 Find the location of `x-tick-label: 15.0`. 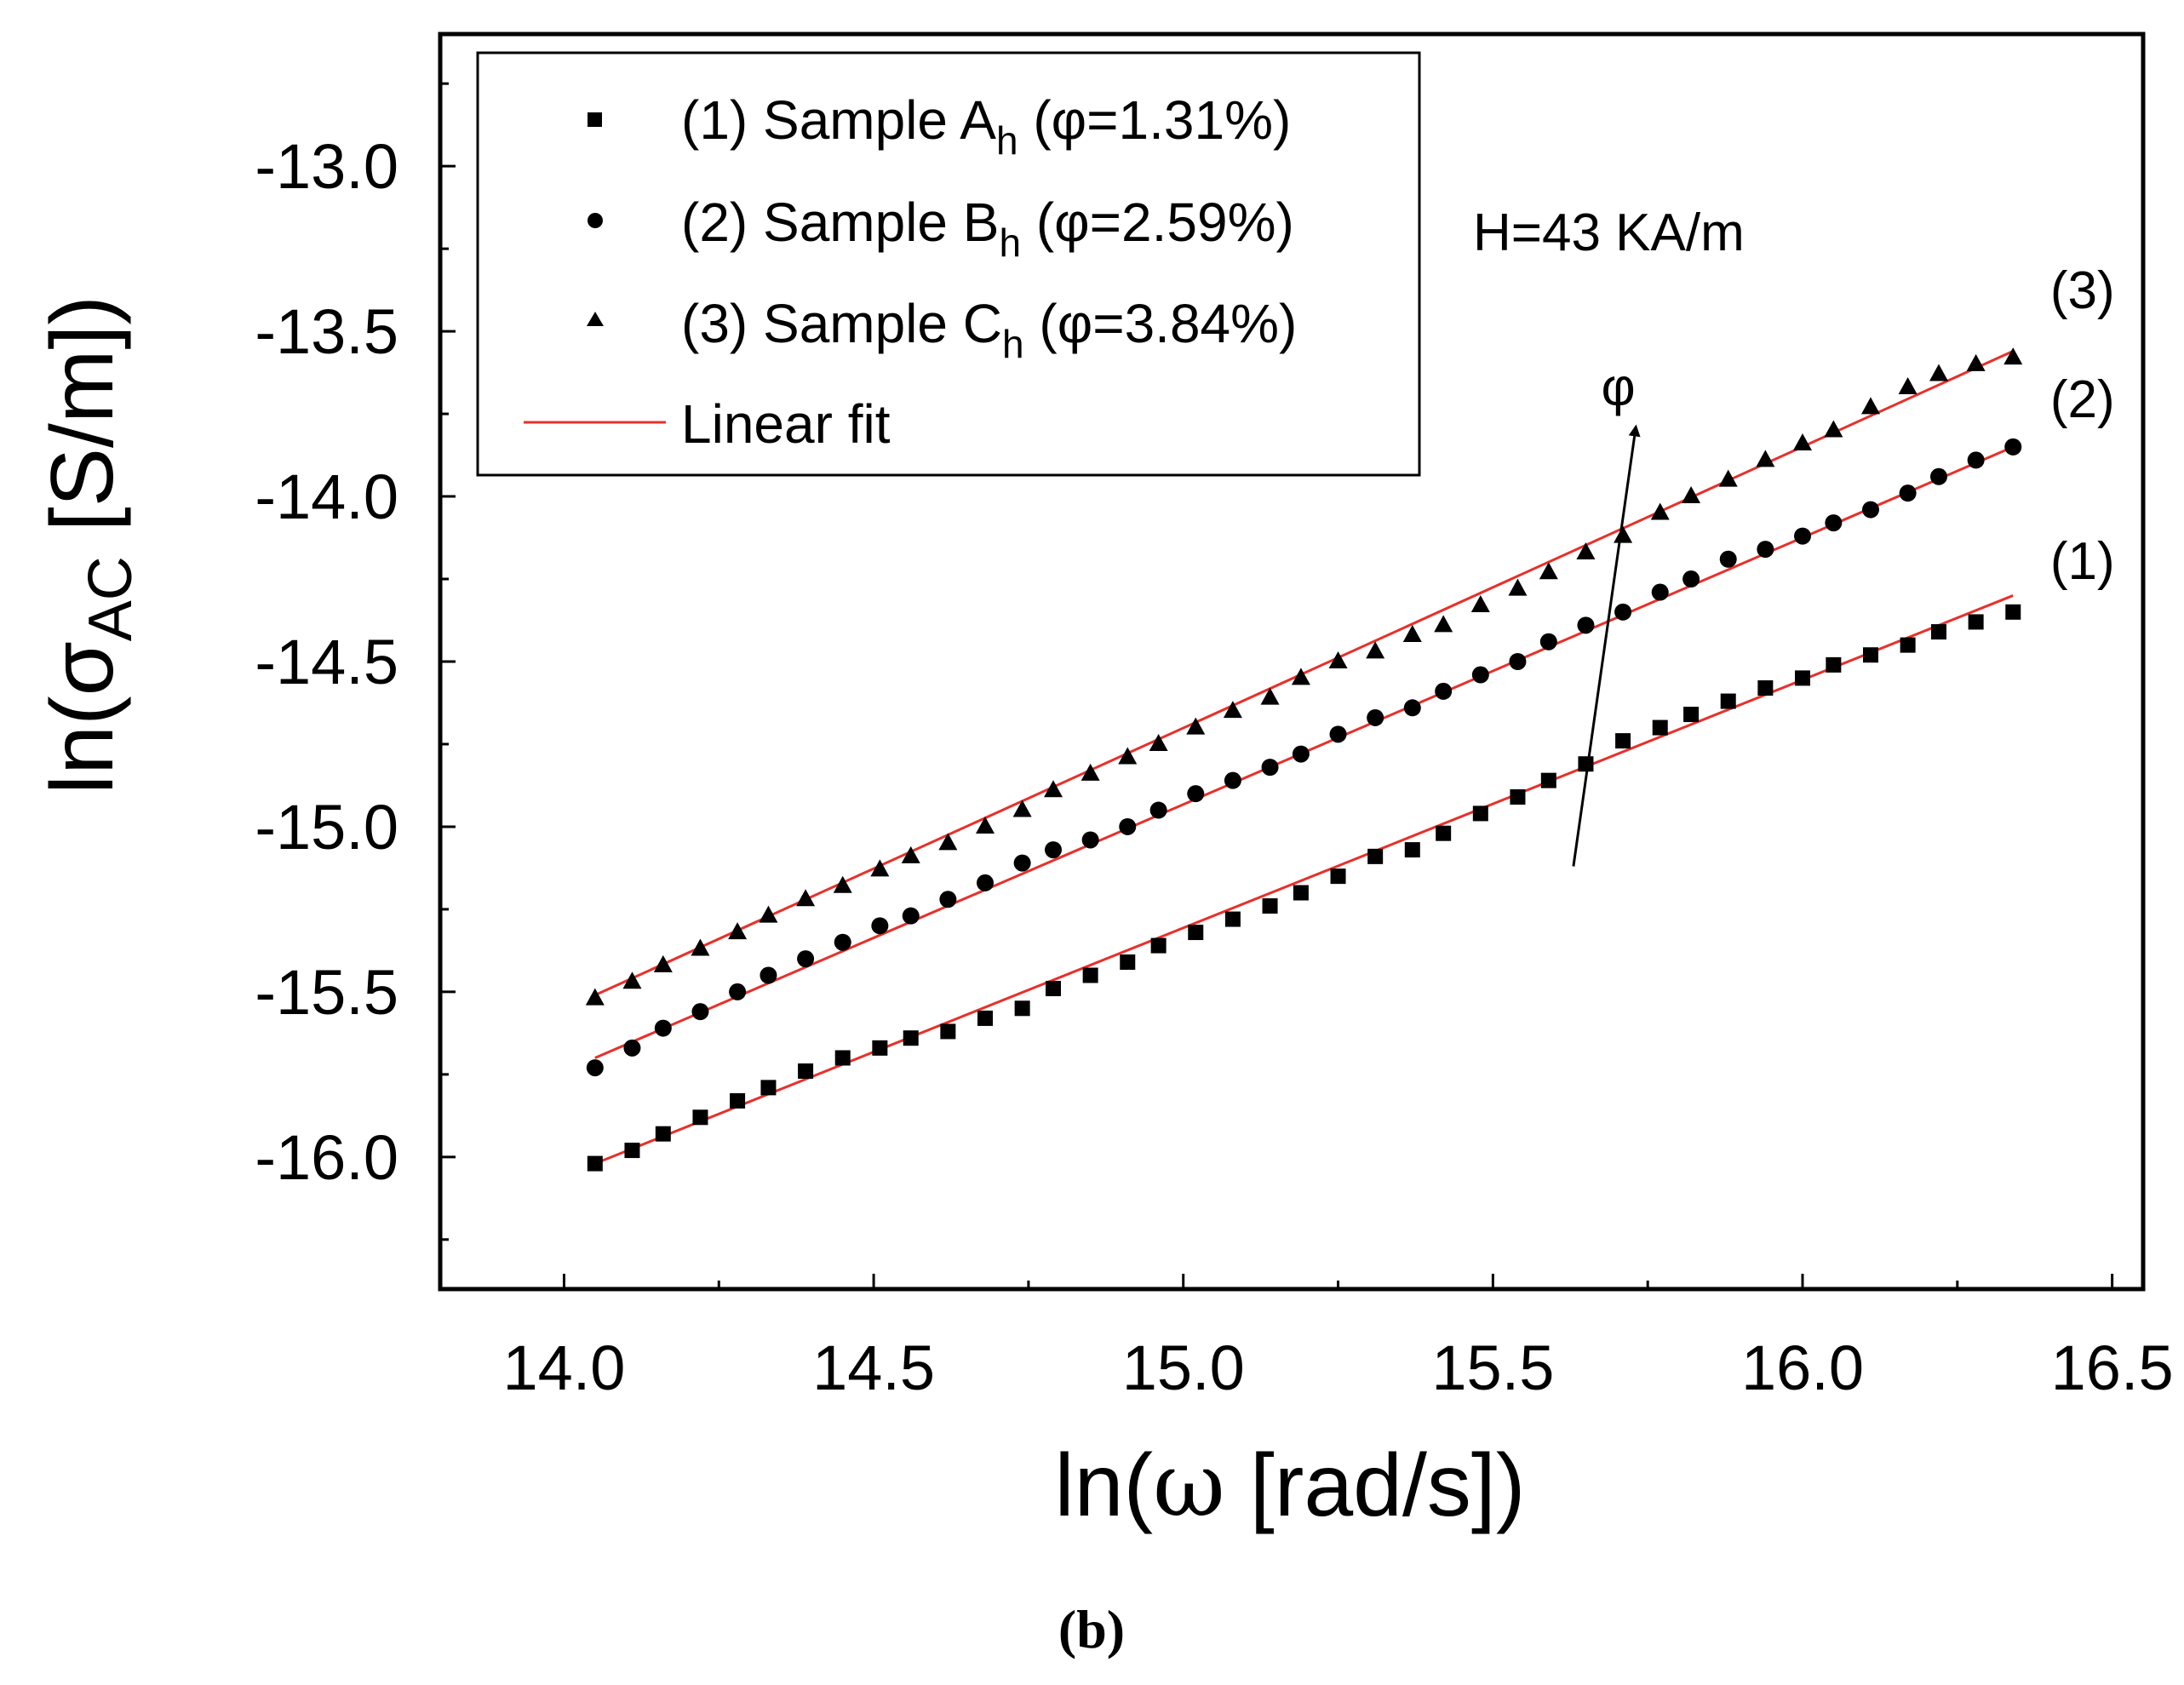

x-tick-label: 15.0 is located at coordinates (1183, 1368).